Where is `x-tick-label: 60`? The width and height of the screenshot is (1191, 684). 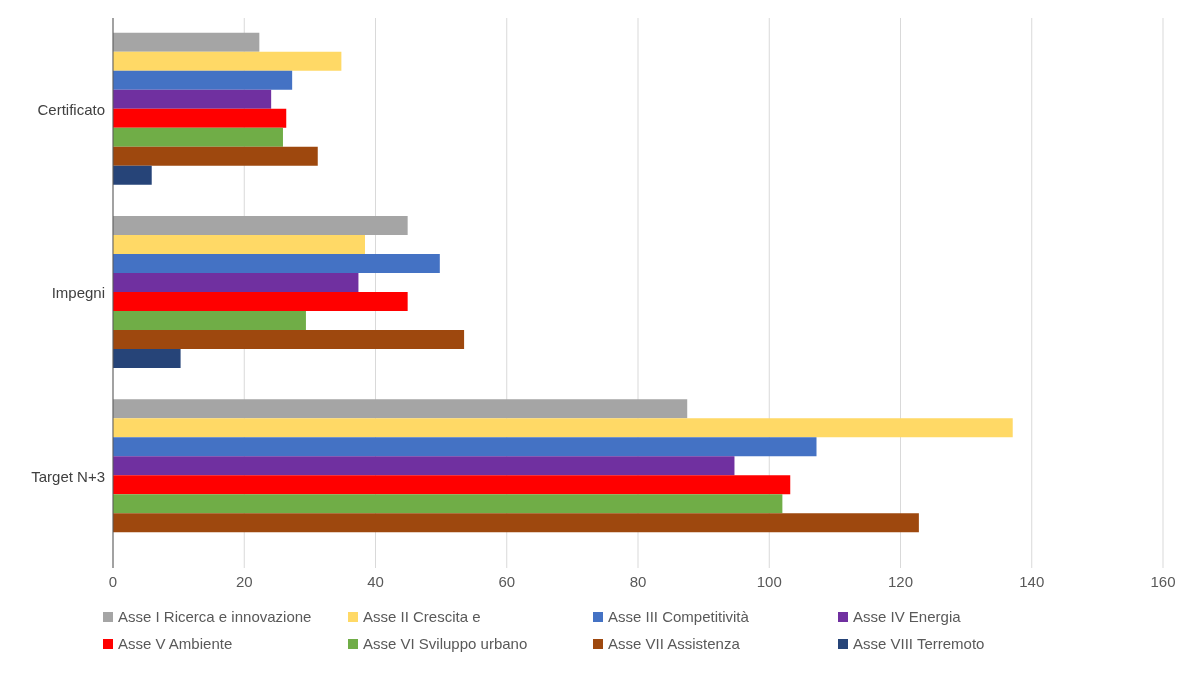 x-tick-label: 60 is located at coordinates (507, 581).